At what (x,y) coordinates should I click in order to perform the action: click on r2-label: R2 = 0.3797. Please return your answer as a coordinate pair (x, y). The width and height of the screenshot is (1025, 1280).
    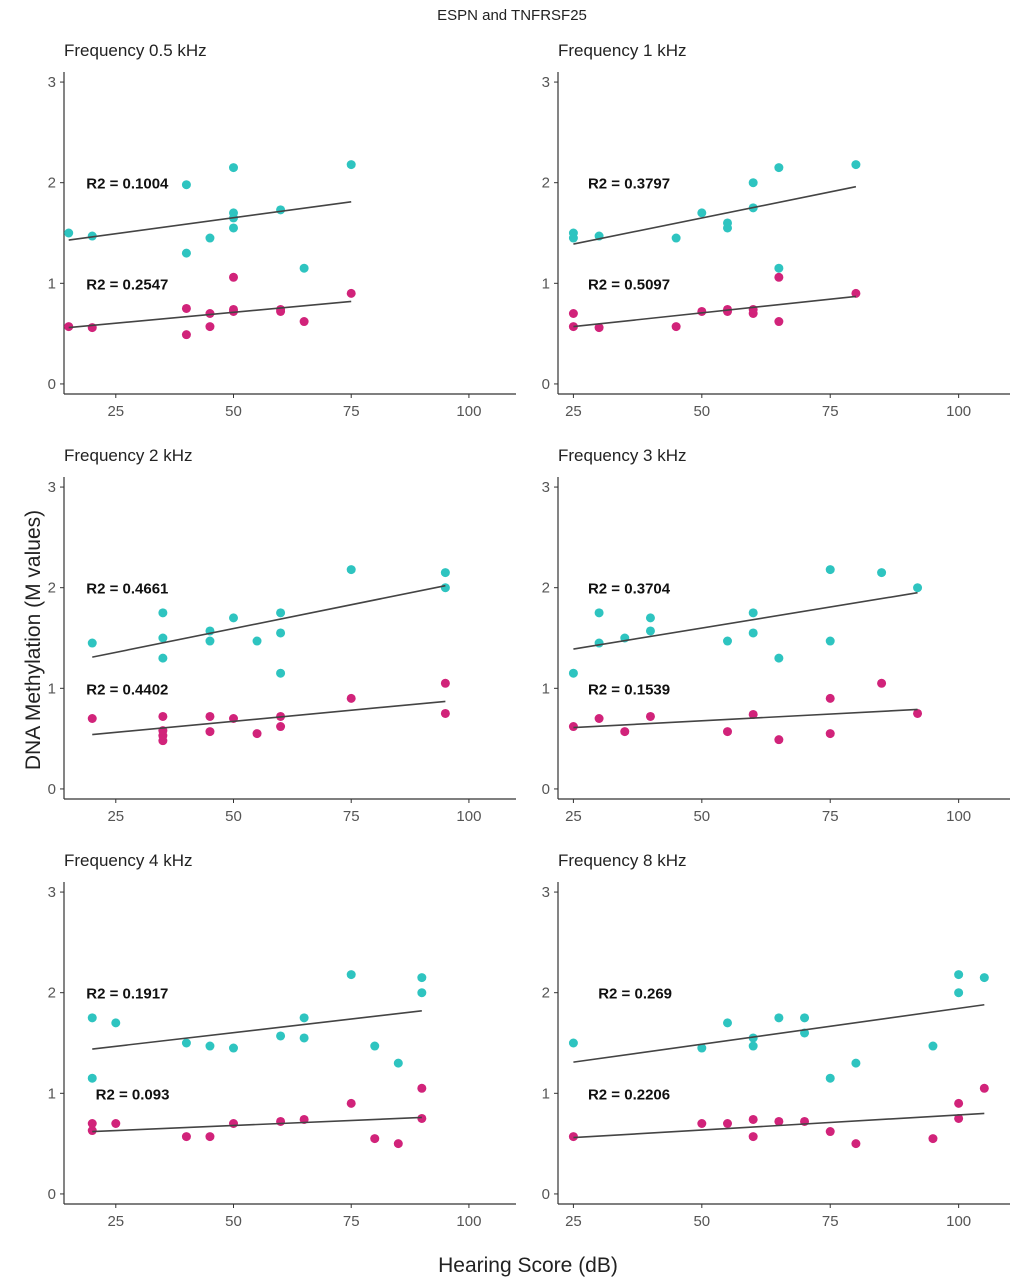
    Looking at the image, I should click on (629, 184).